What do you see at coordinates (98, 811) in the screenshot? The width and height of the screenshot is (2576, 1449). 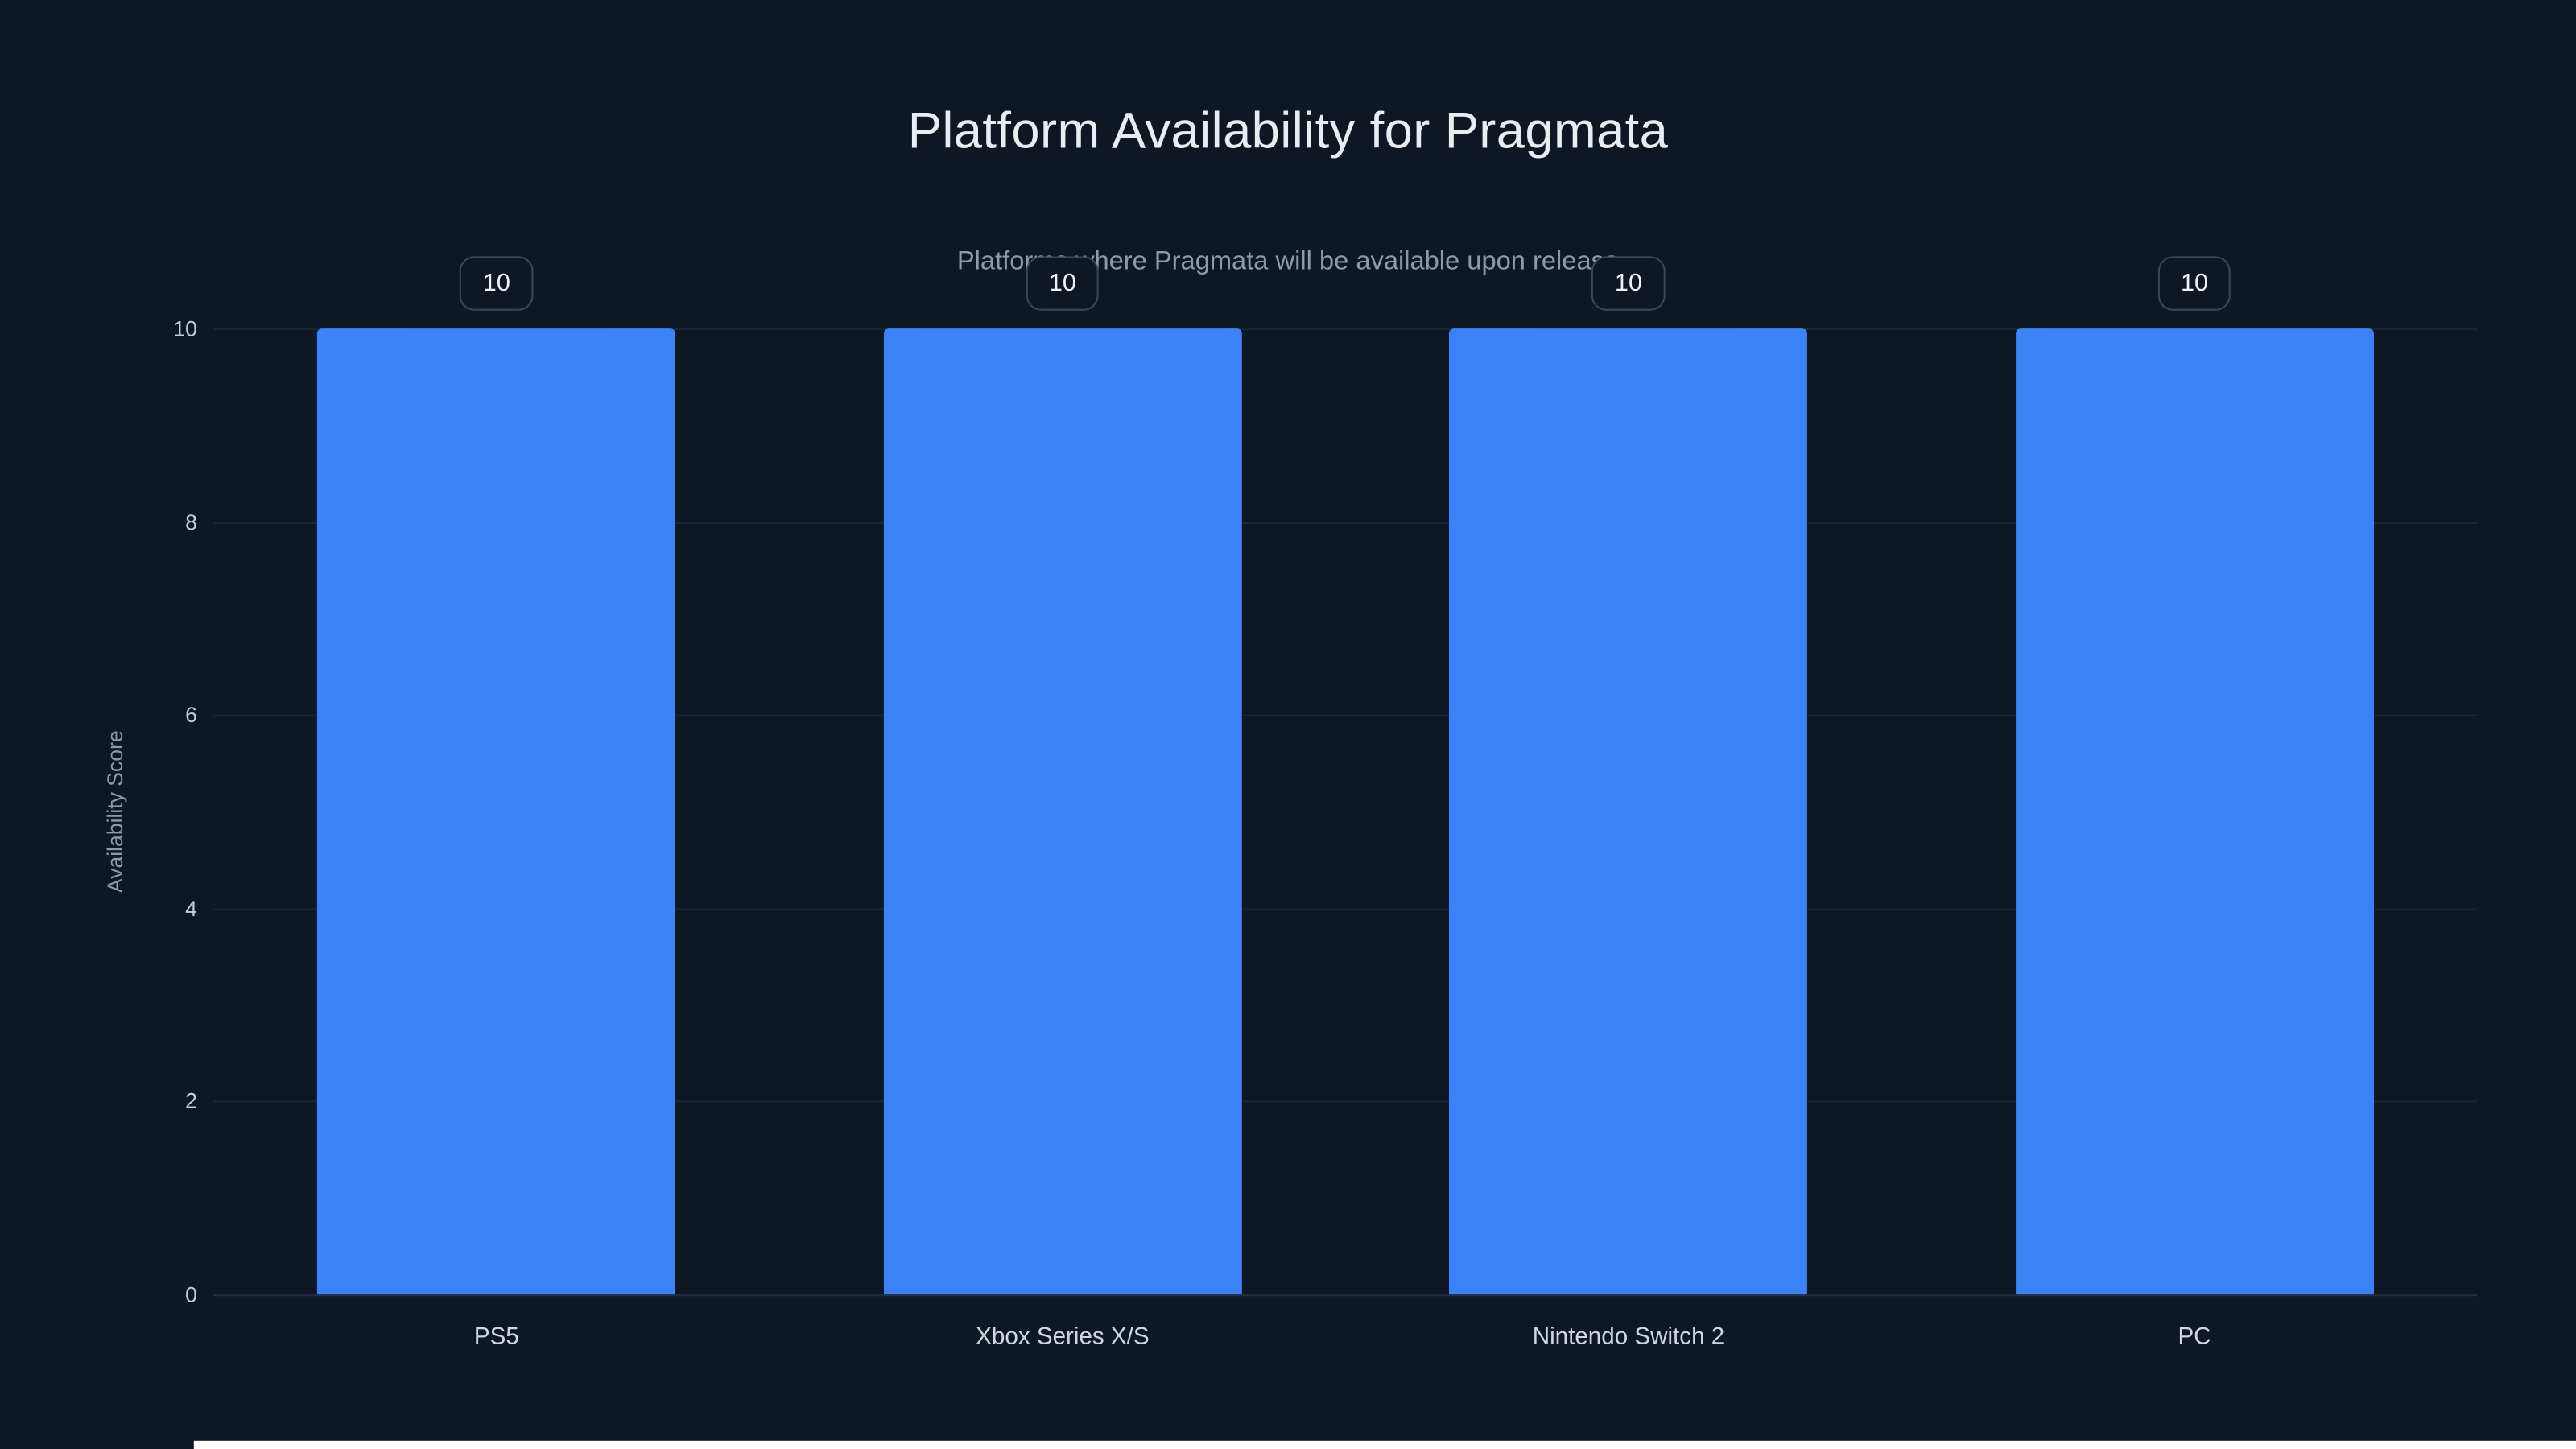 I see `y-axis-ticks: 0 2 4 6 8 10` at bounding box center [98, 811].